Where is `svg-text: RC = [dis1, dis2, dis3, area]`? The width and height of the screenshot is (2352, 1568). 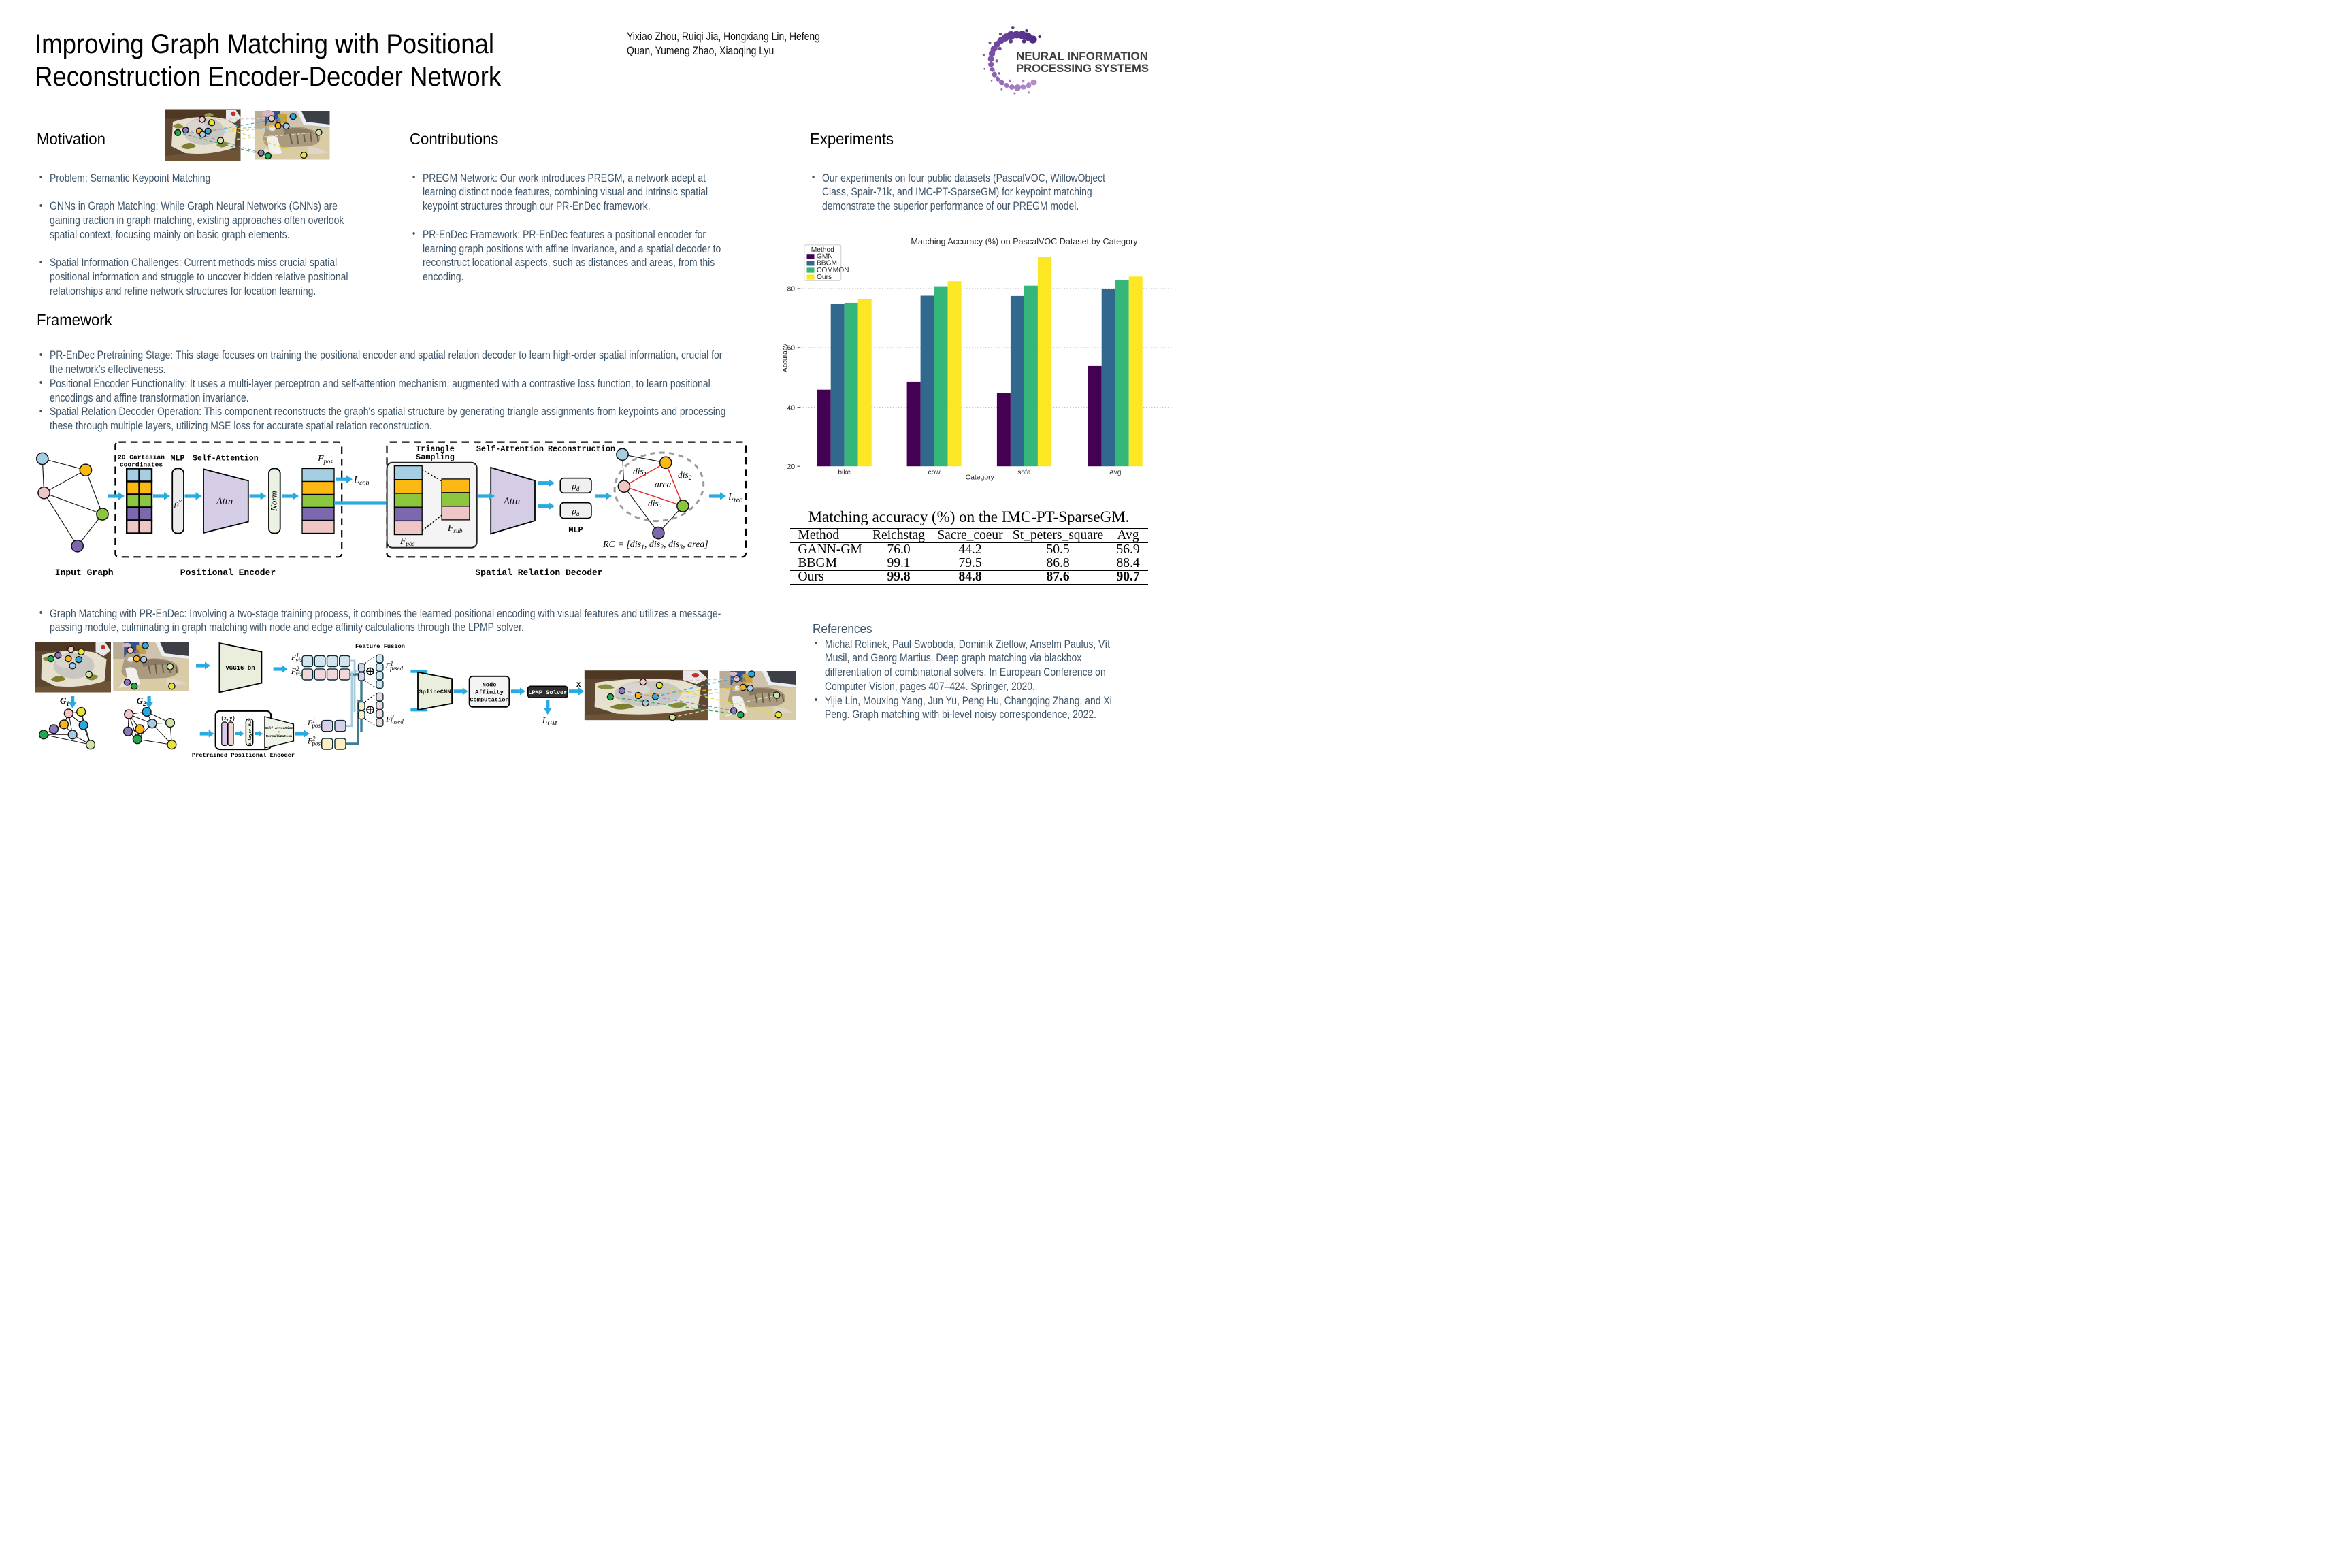
svg-text: RC = [dis1, dis2, dis3, area] is located at coordinates (655, 545).